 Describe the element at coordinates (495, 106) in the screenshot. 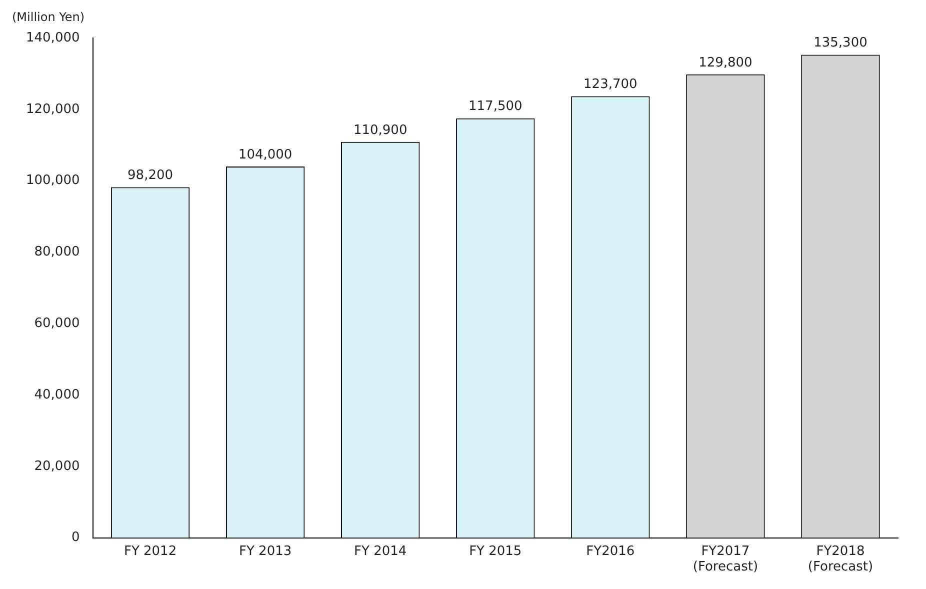

I see `data-label: 117,500` at that location.